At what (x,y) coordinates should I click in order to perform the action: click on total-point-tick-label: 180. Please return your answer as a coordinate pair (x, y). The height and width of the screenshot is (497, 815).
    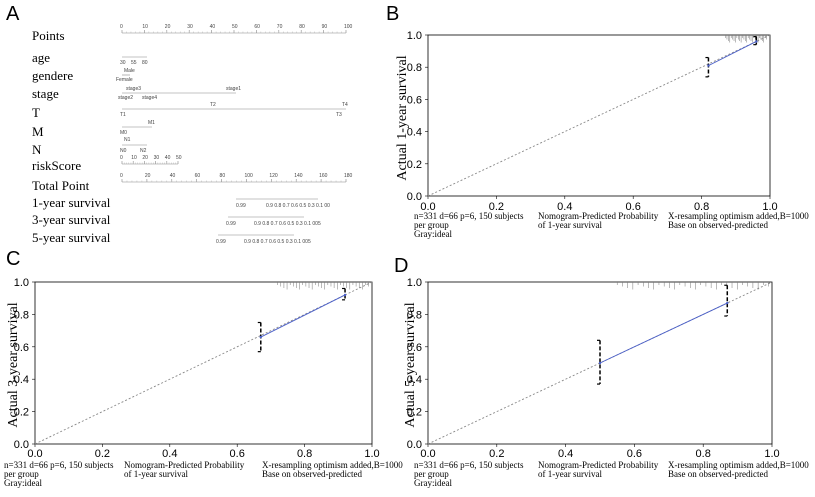
    Looking at the image, I should click on (348, 176).